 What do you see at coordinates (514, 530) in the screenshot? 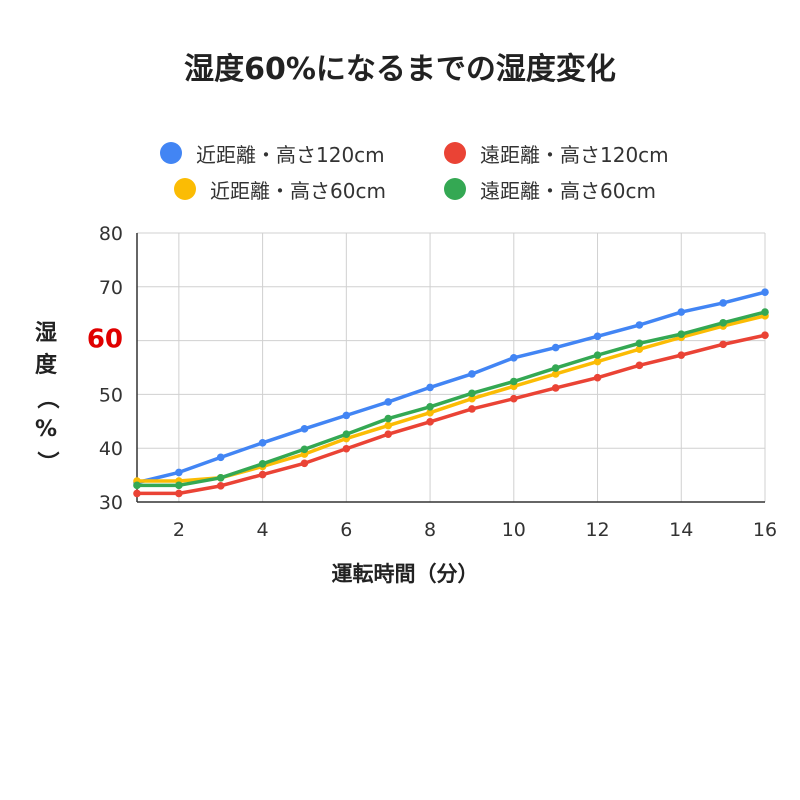
I see `x-tick-label: 10` at bounding box center [514, 530].